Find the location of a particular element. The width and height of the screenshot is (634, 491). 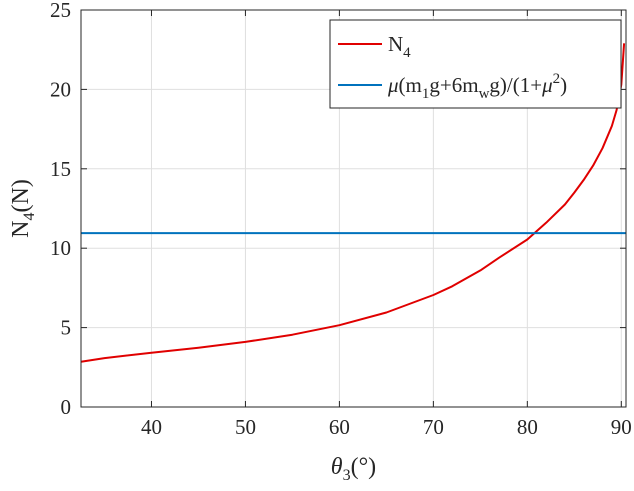

y-tick-label: 10 is located at coordinates (60, 248).